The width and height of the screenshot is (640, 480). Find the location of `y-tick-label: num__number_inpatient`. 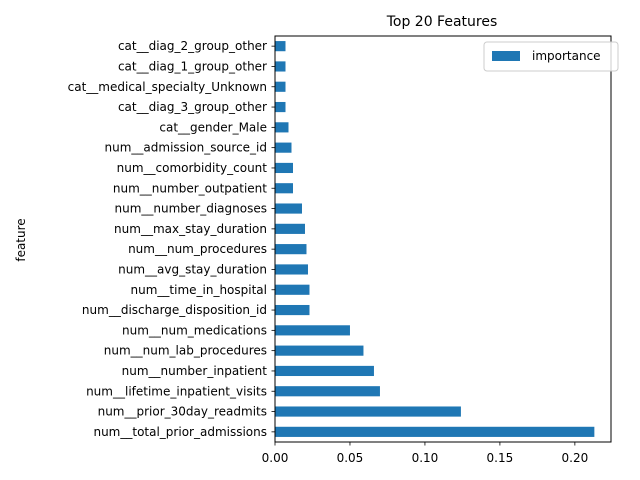

y-tick-label: num__number_inpatient is located at coordinates (195, 371).